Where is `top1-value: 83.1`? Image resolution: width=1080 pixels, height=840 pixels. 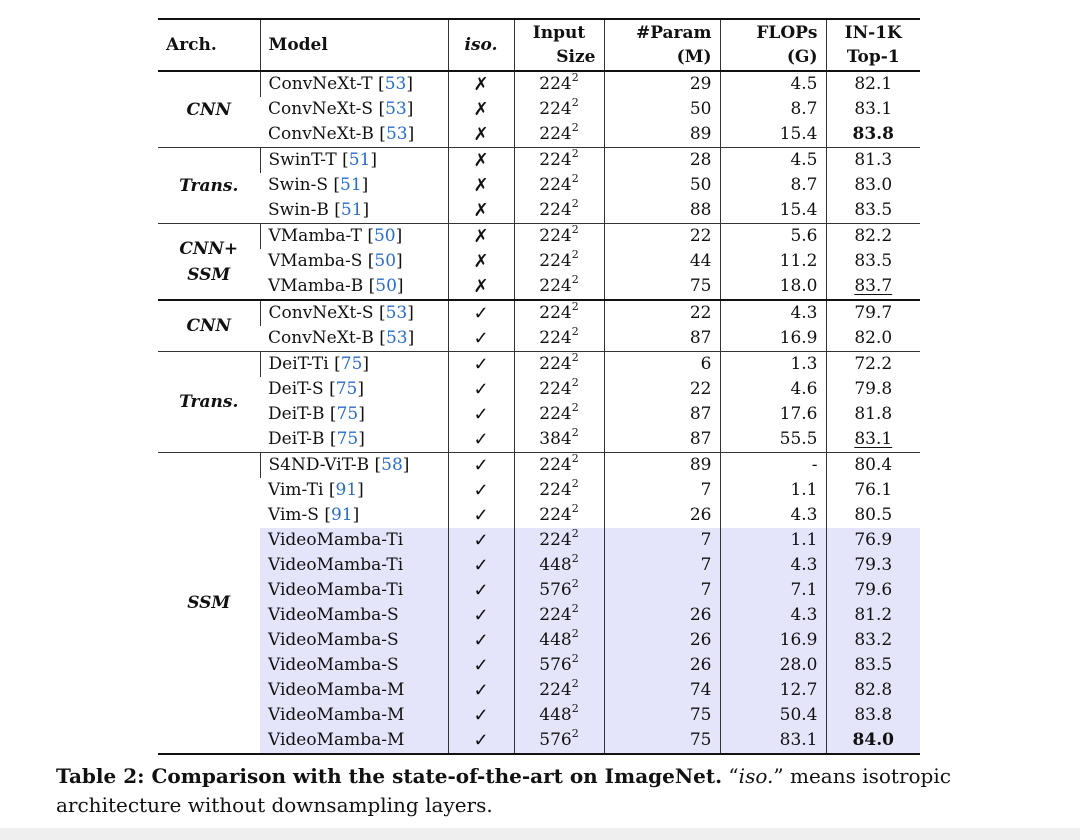
top1-value: 83.1 is located at coordinates (873, 439).